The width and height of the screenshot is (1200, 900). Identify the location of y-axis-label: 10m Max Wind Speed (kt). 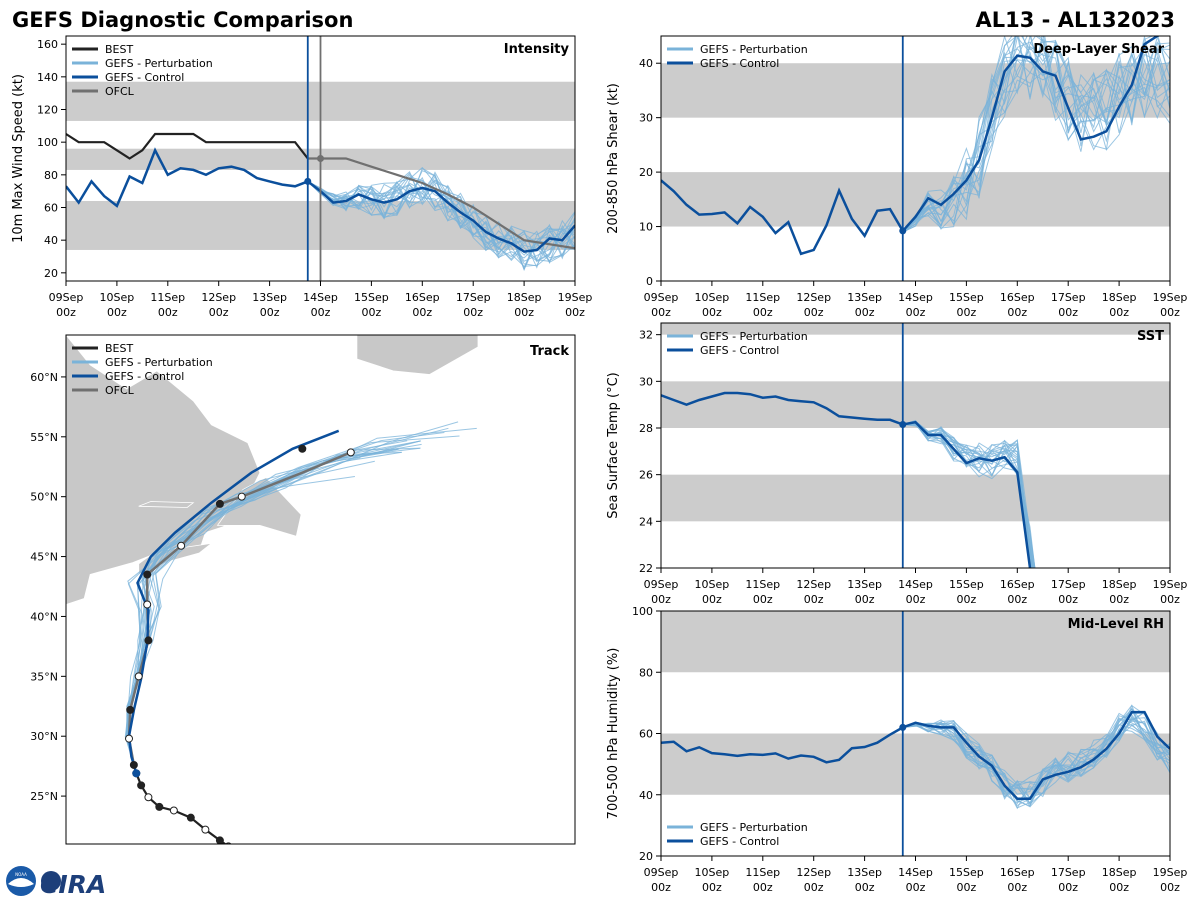
(18, 158).